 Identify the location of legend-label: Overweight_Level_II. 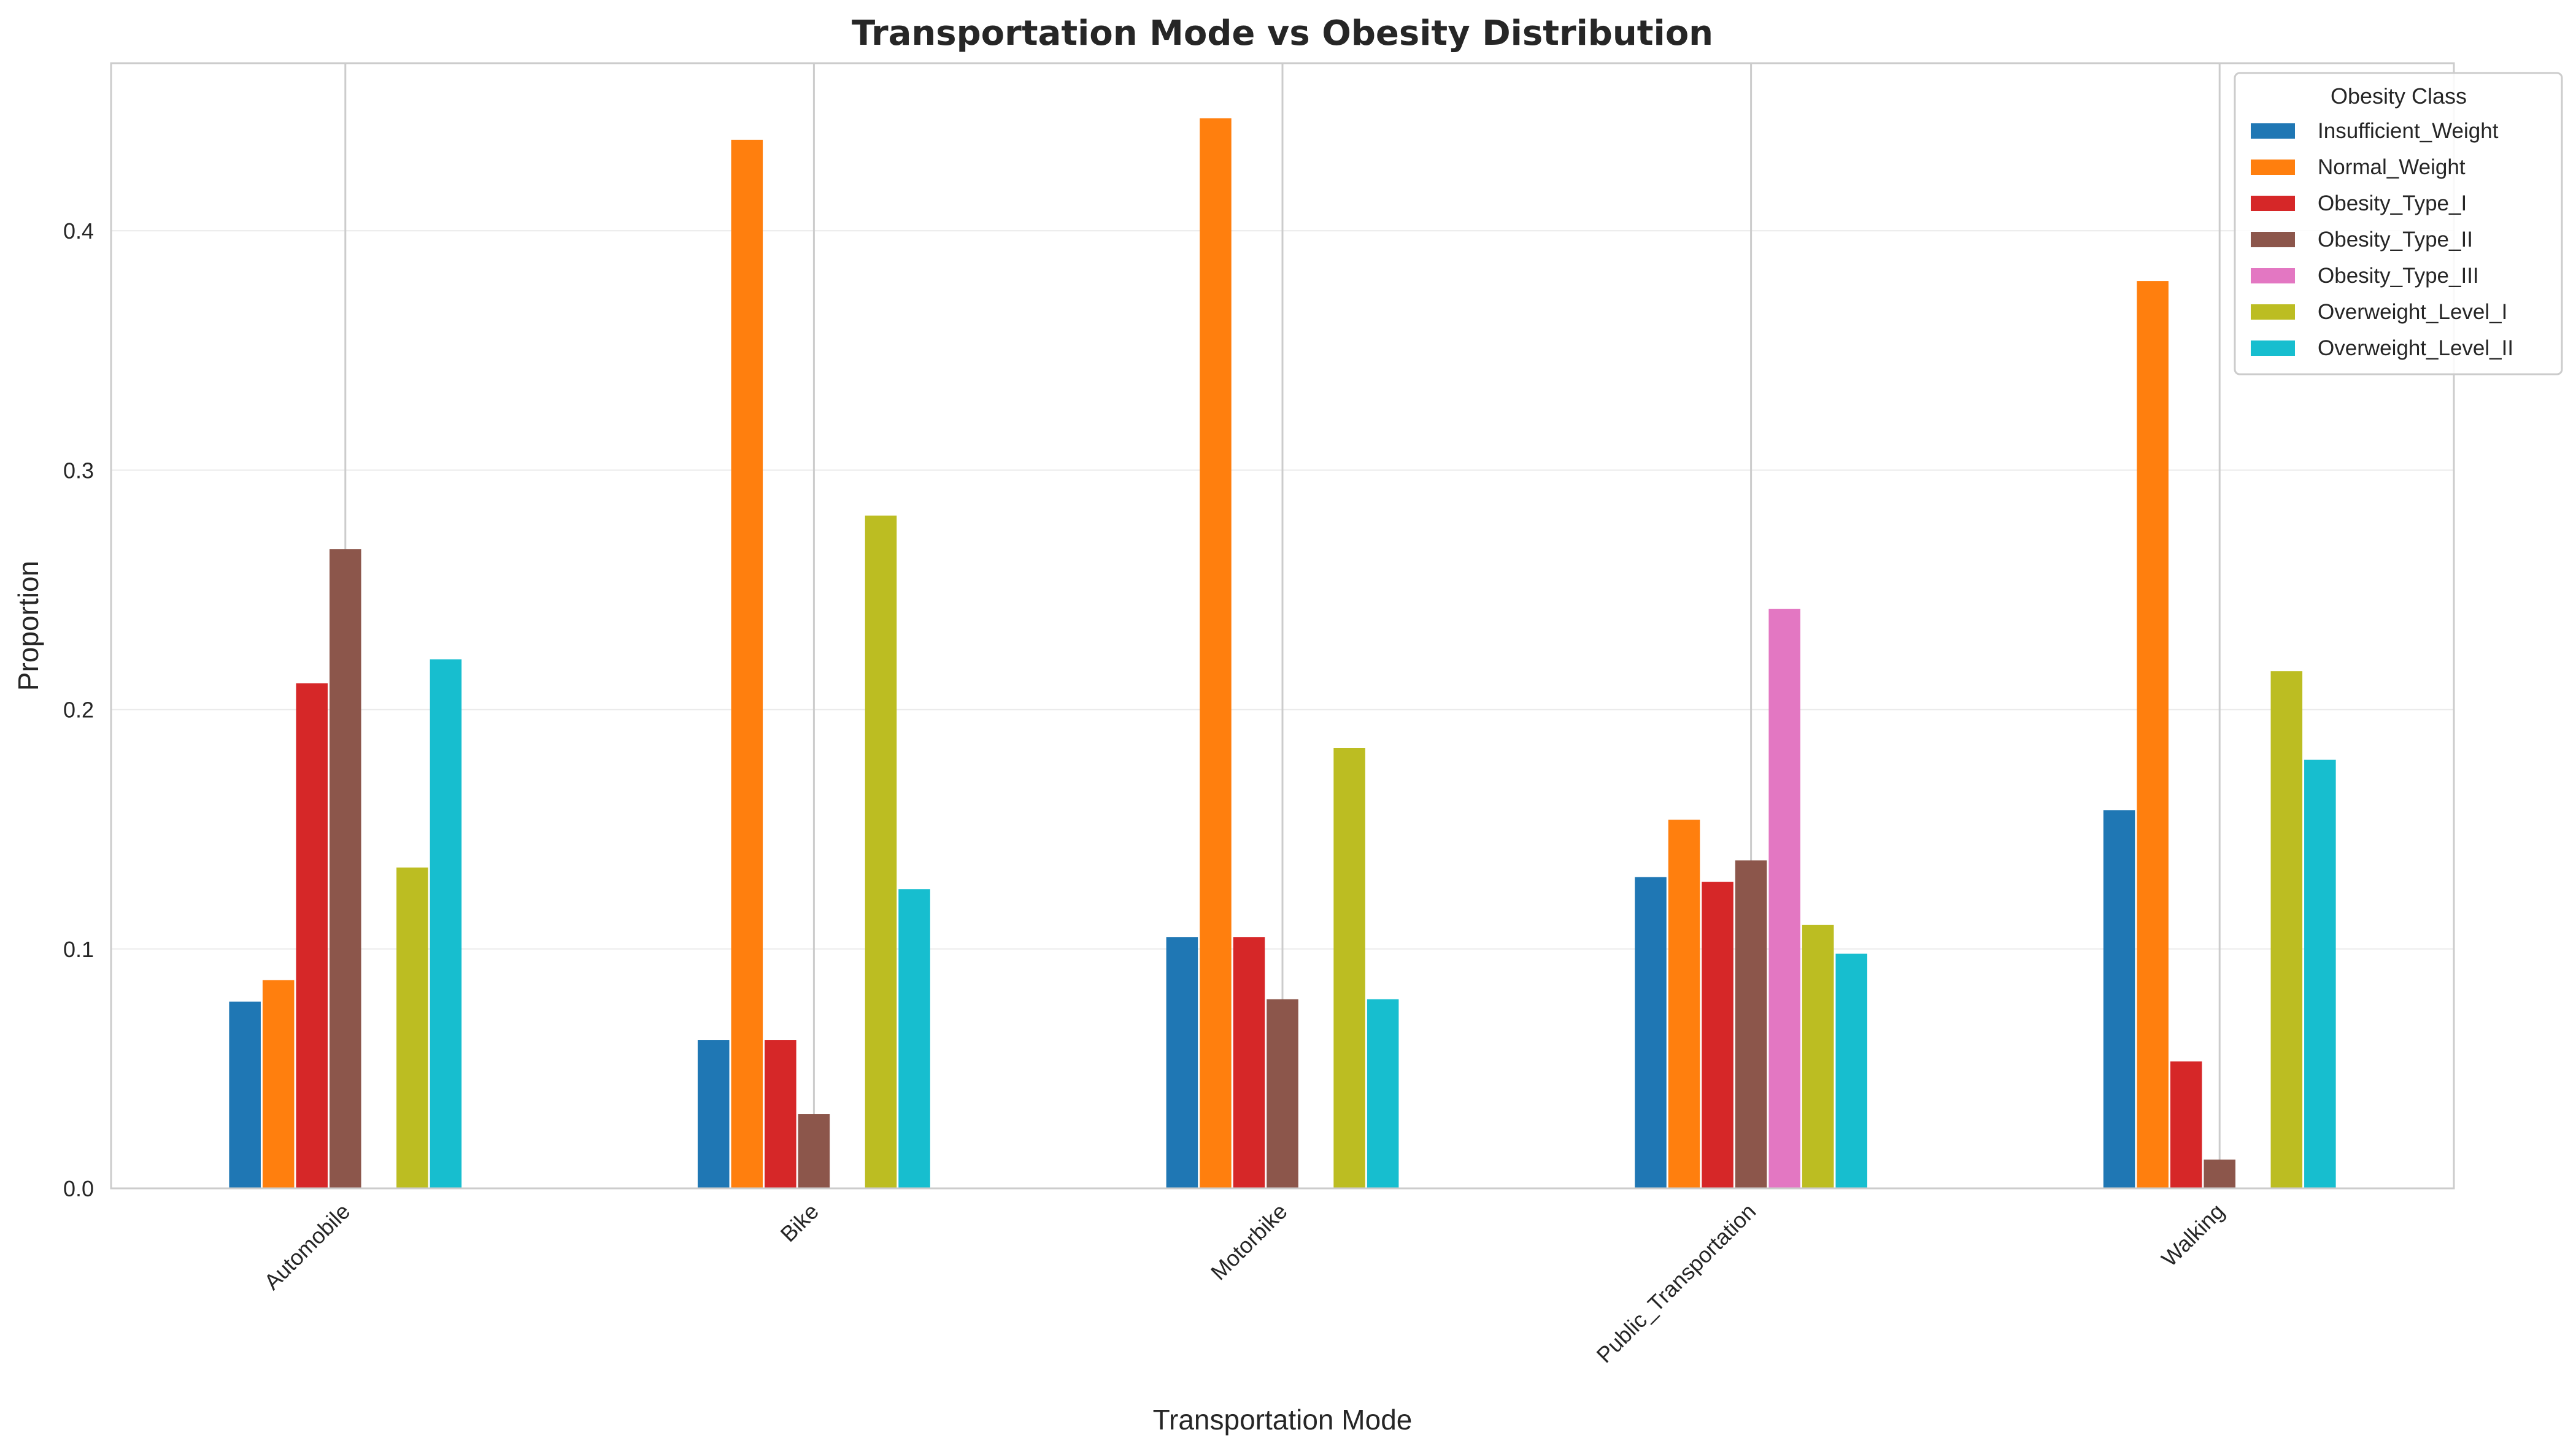
(2415, 348).